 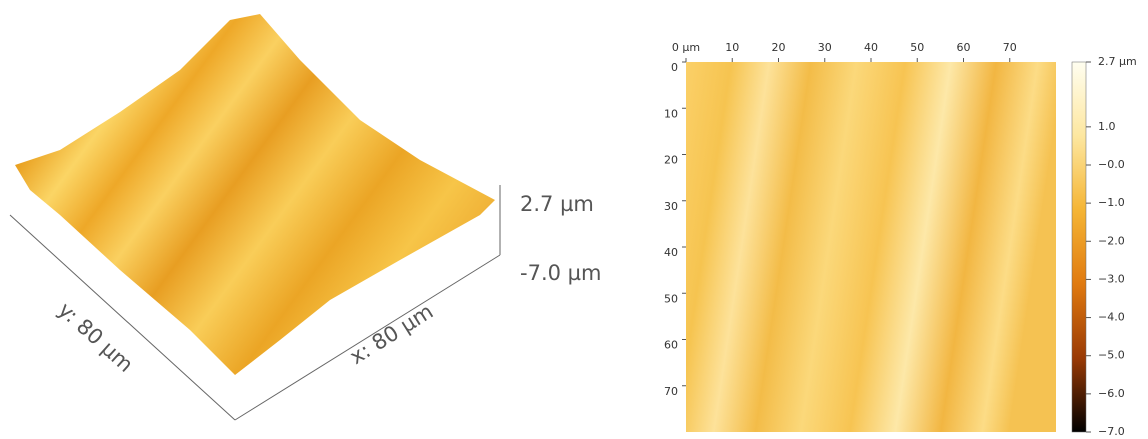 I want to click on colorbar-tick-label: −1.0, so click(x=1111, y=202).